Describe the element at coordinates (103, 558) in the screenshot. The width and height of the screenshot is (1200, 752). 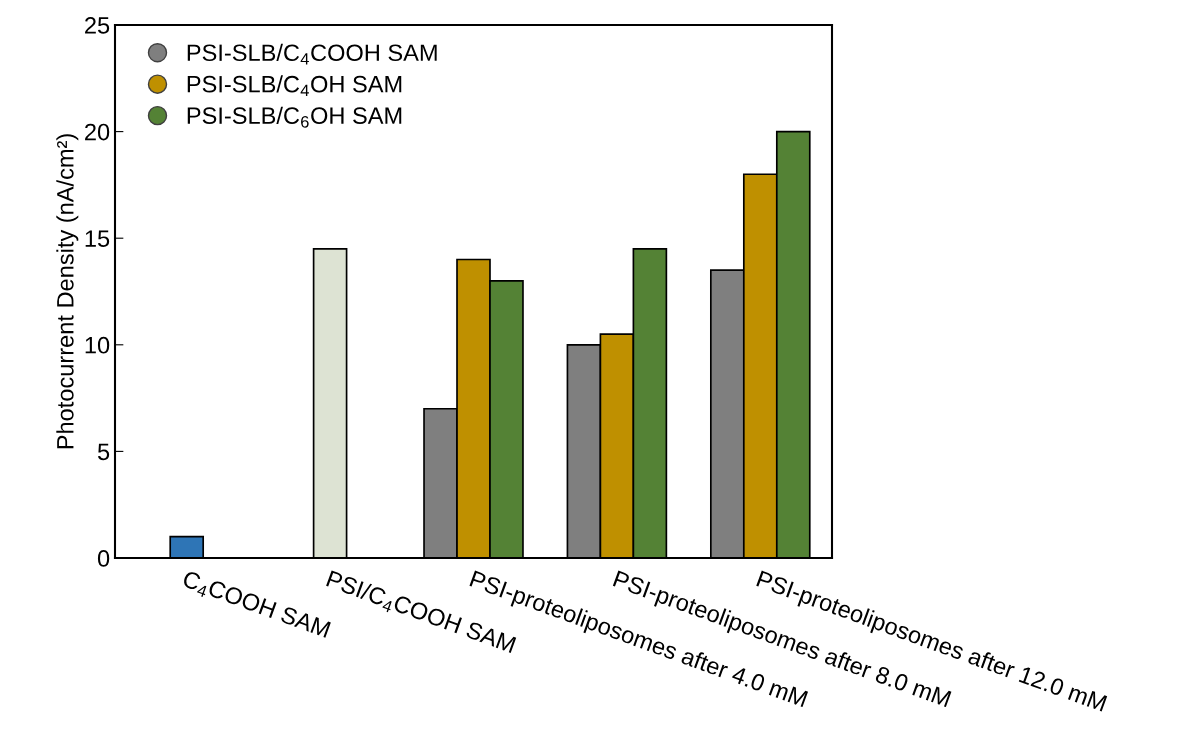
I see `y-tick-label: 0` at that location.